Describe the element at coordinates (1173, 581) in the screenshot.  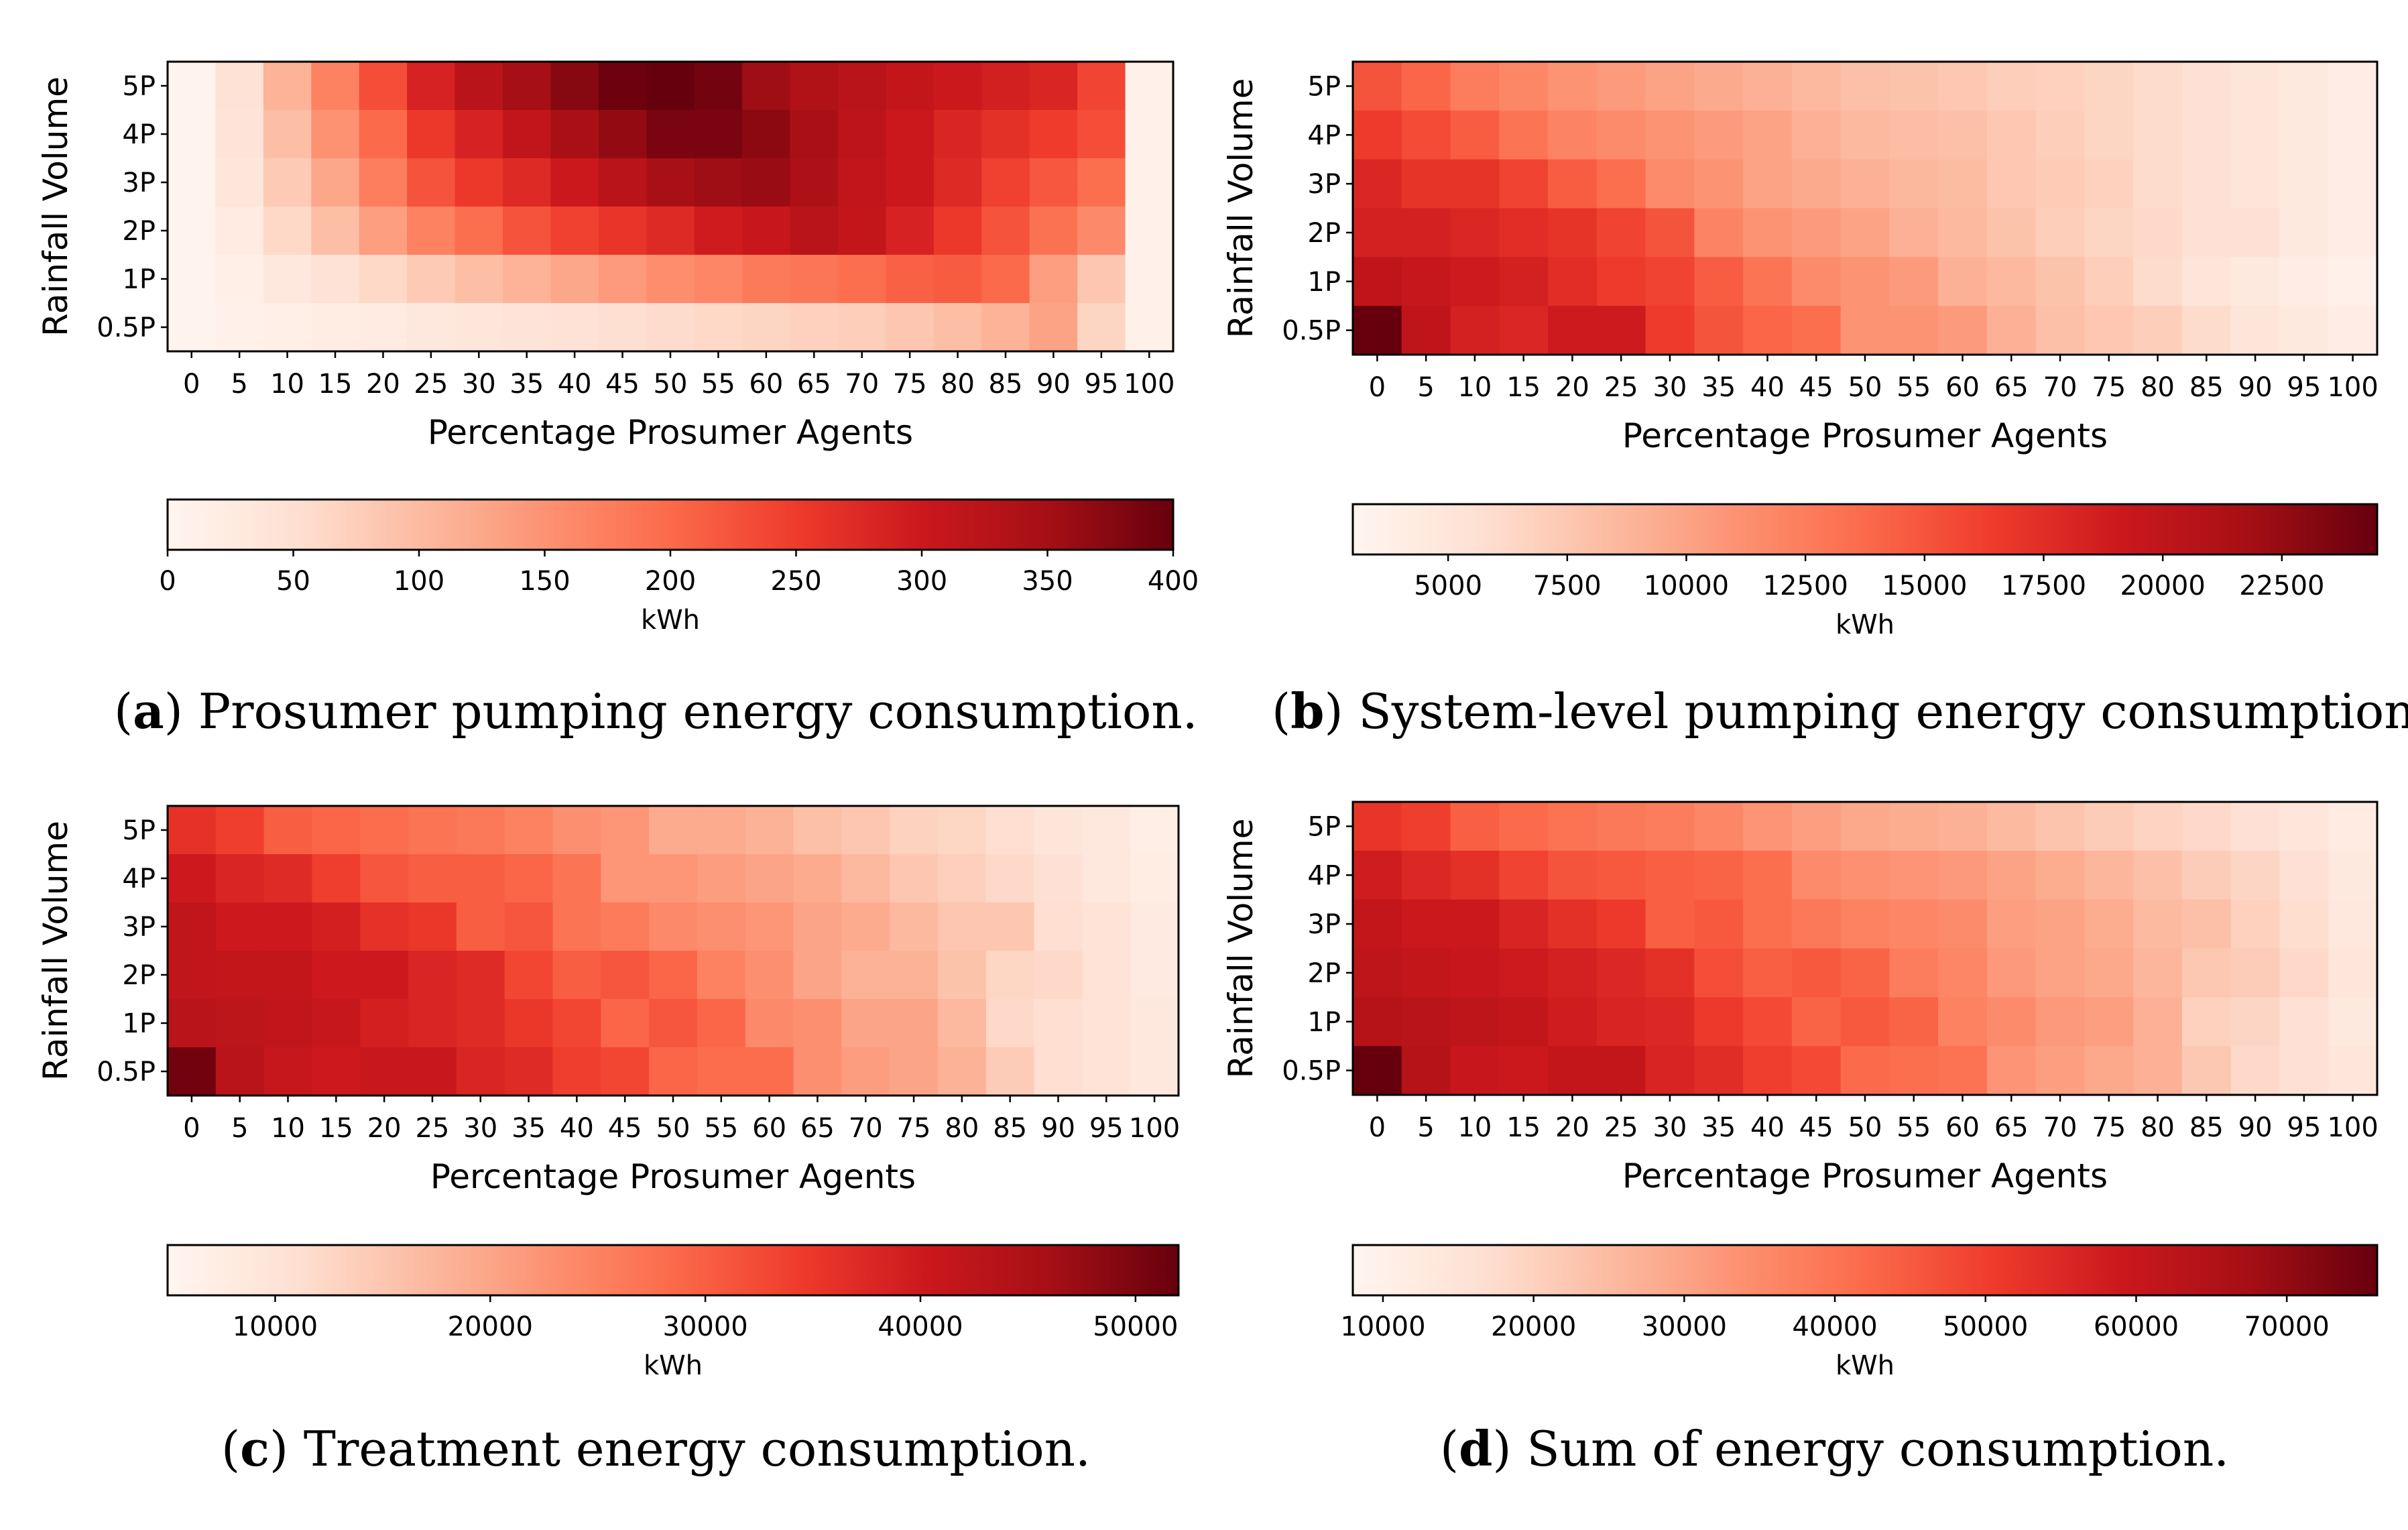
I see `colorbar-tick-label: 400` at that location.